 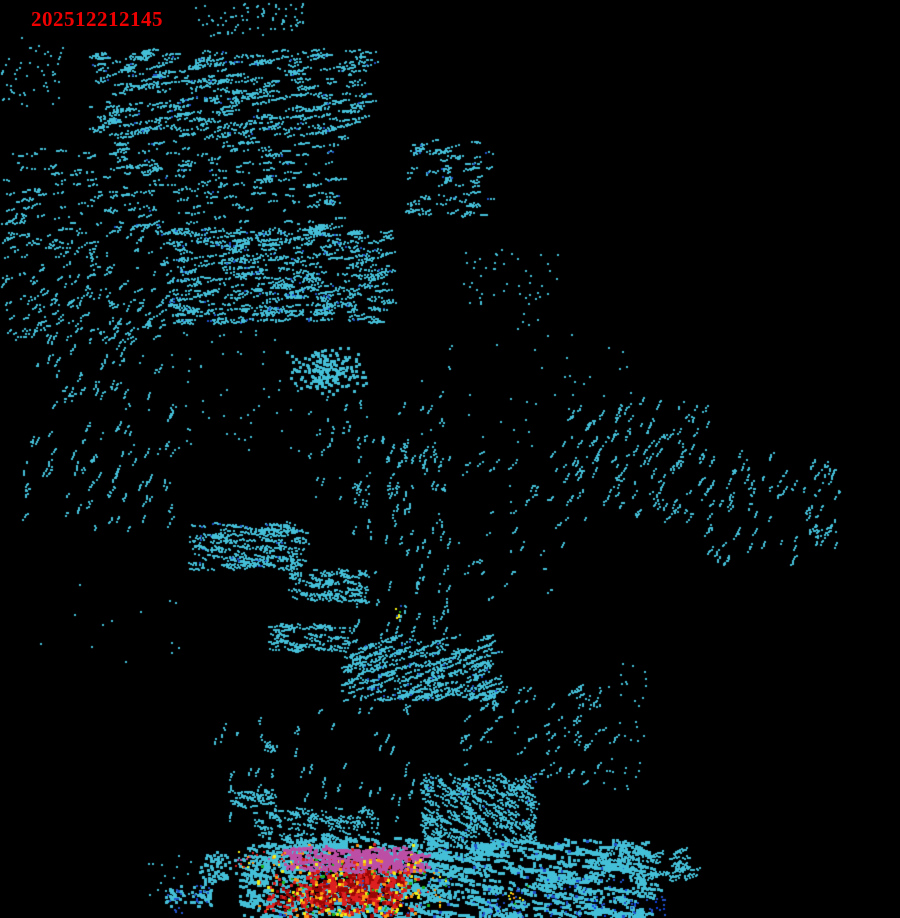 I want to click on timestamp-label: 202512212145, so click(x=97, y=19).